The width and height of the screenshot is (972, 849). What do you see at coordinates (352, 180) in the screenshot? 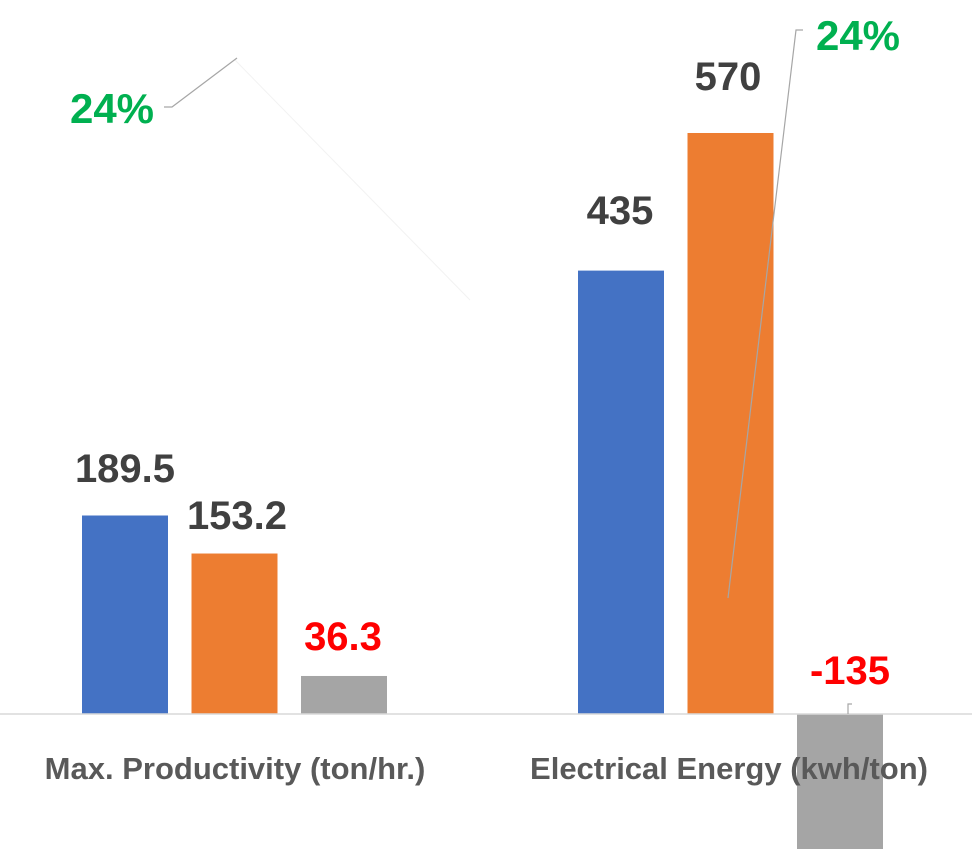
I see `faint-leader-line` at bounding box center [352, 180].